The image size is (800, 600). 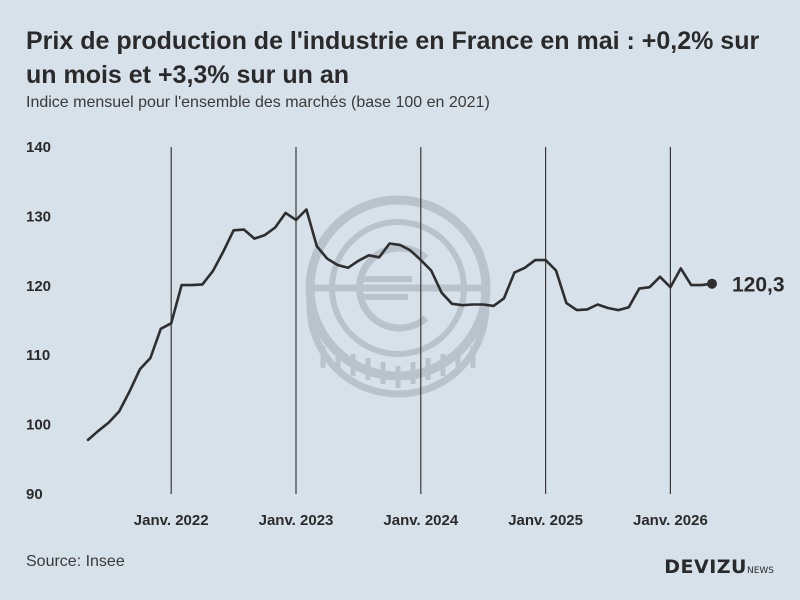 I want to click on brand-name: DEVIZU, so click(x=705, y=567).